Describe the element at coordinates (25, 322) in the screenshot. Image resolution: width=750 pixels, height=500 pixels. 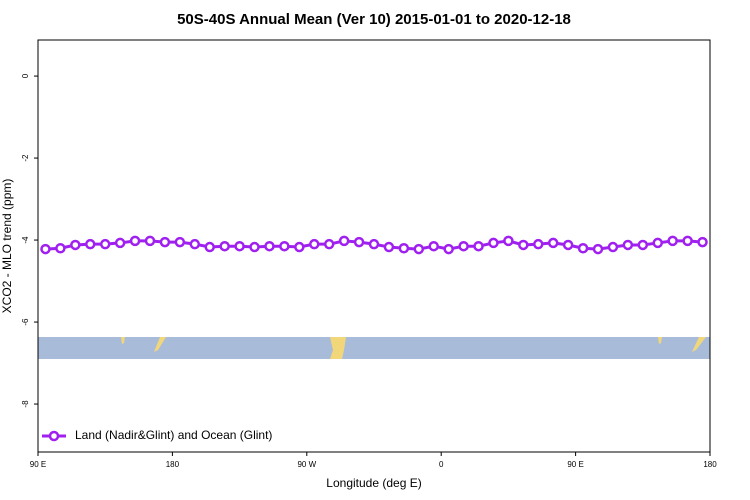
I see `y-tick-label: -6` at that location.